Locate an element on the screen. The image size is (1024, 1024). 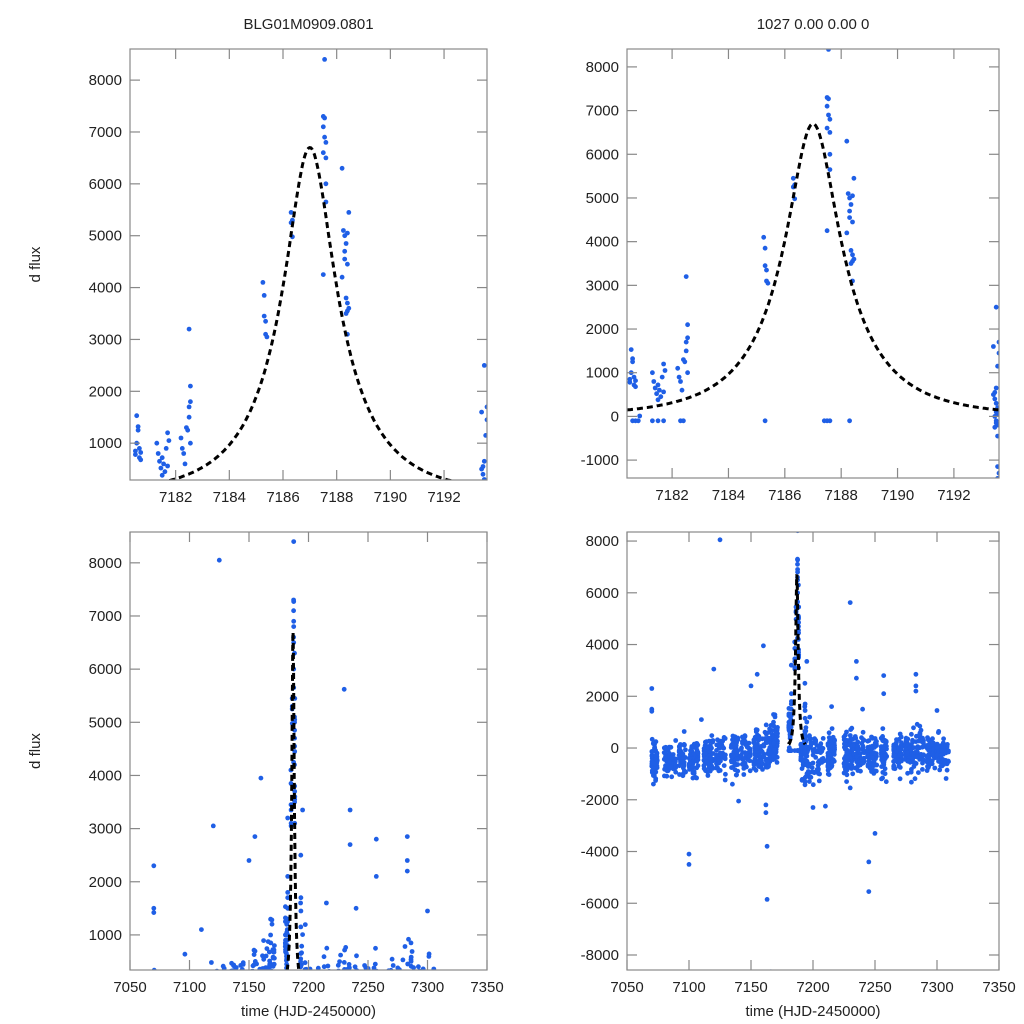
x-tick-label: 7100 is located at coordinates (688, 987).